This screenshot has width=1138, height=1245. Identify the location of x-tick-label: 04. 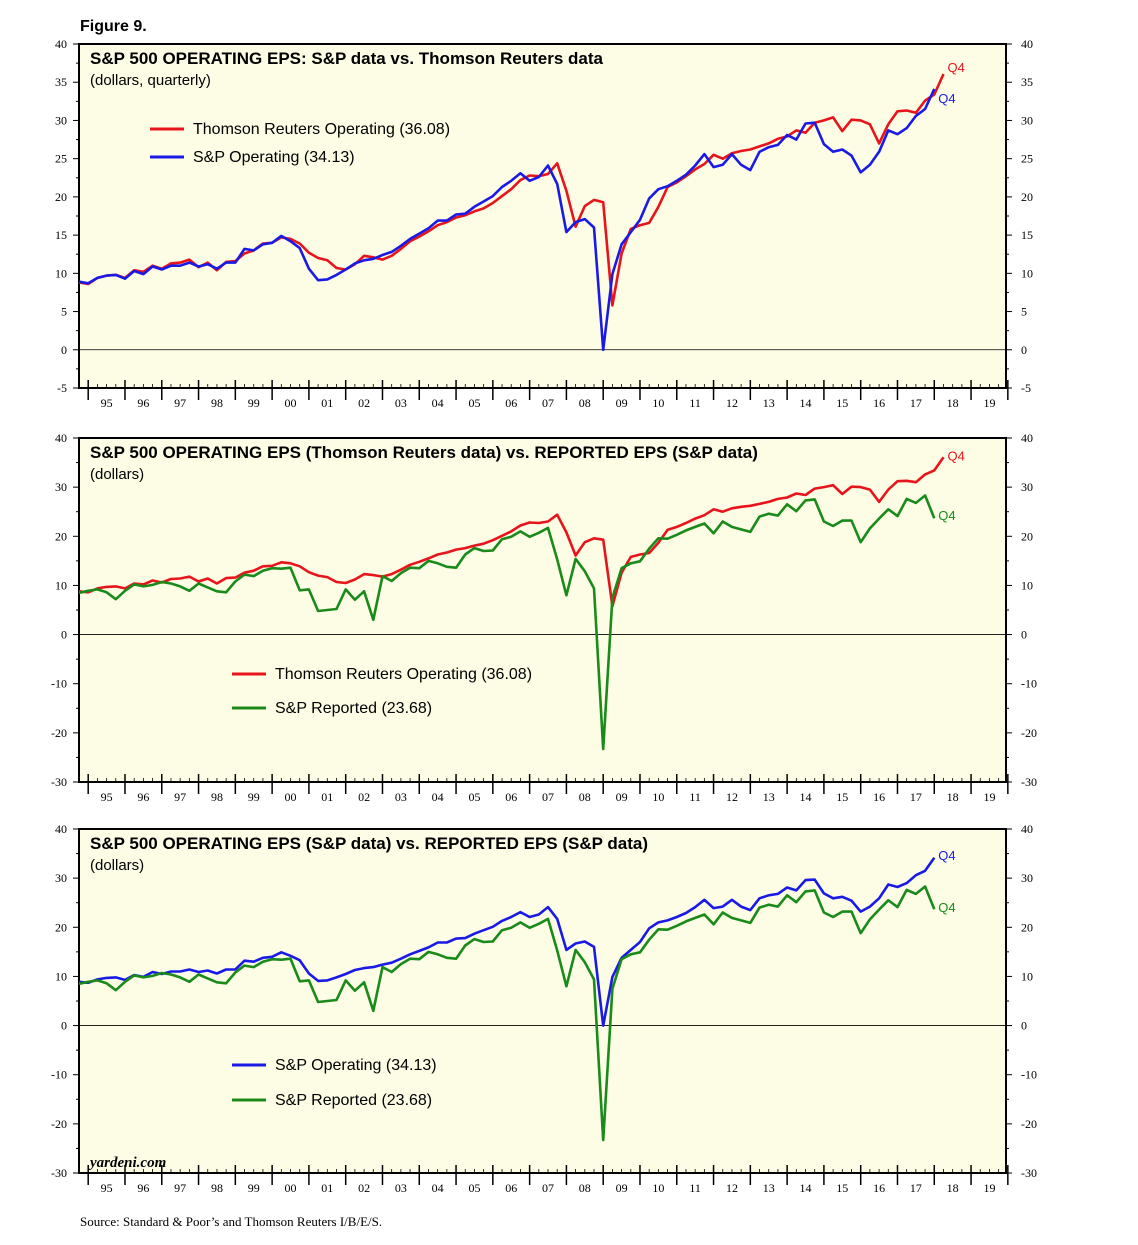
(438, 403).